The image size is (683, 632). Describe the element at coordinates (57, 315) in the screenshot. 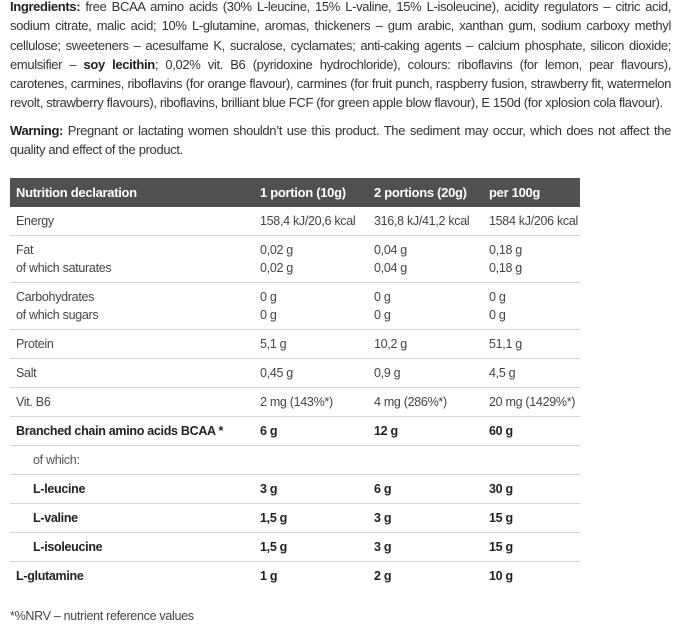

I see `nutrient-label-line: of which sugars` at that location.